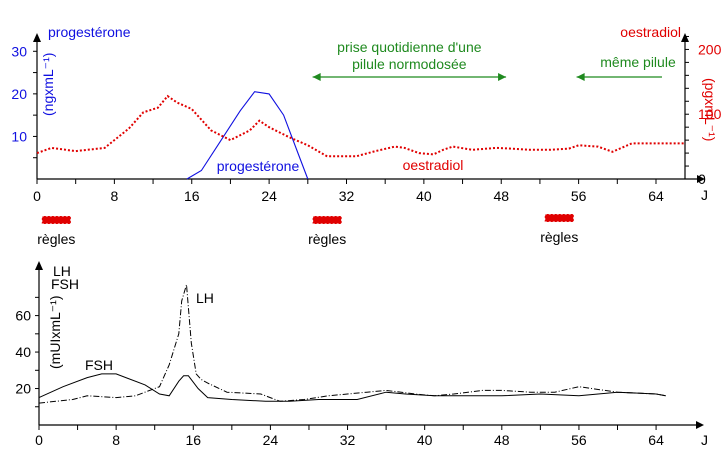  Describe the element at coordinates (685, 37) in the screenshot. I see `right-y-axis-arrow` at that location.